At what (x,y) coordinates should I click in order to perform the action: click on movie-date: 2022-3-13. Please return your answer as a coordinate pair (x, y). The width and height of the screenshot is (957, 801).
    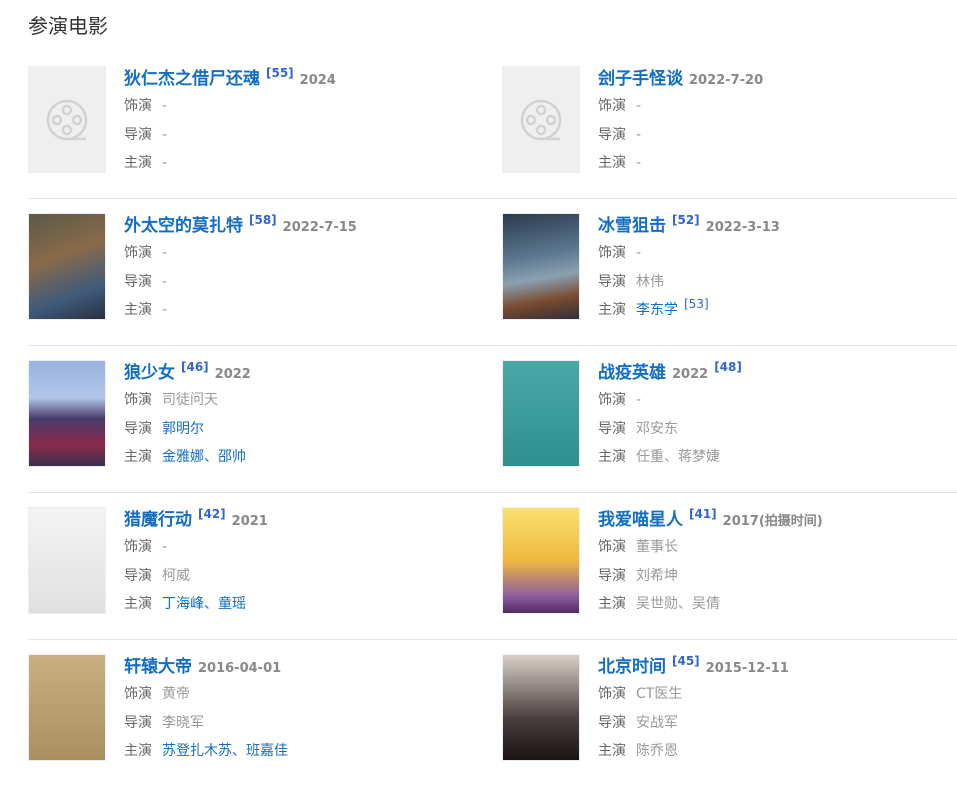
    Looking at the image, I should click on (742, 227).